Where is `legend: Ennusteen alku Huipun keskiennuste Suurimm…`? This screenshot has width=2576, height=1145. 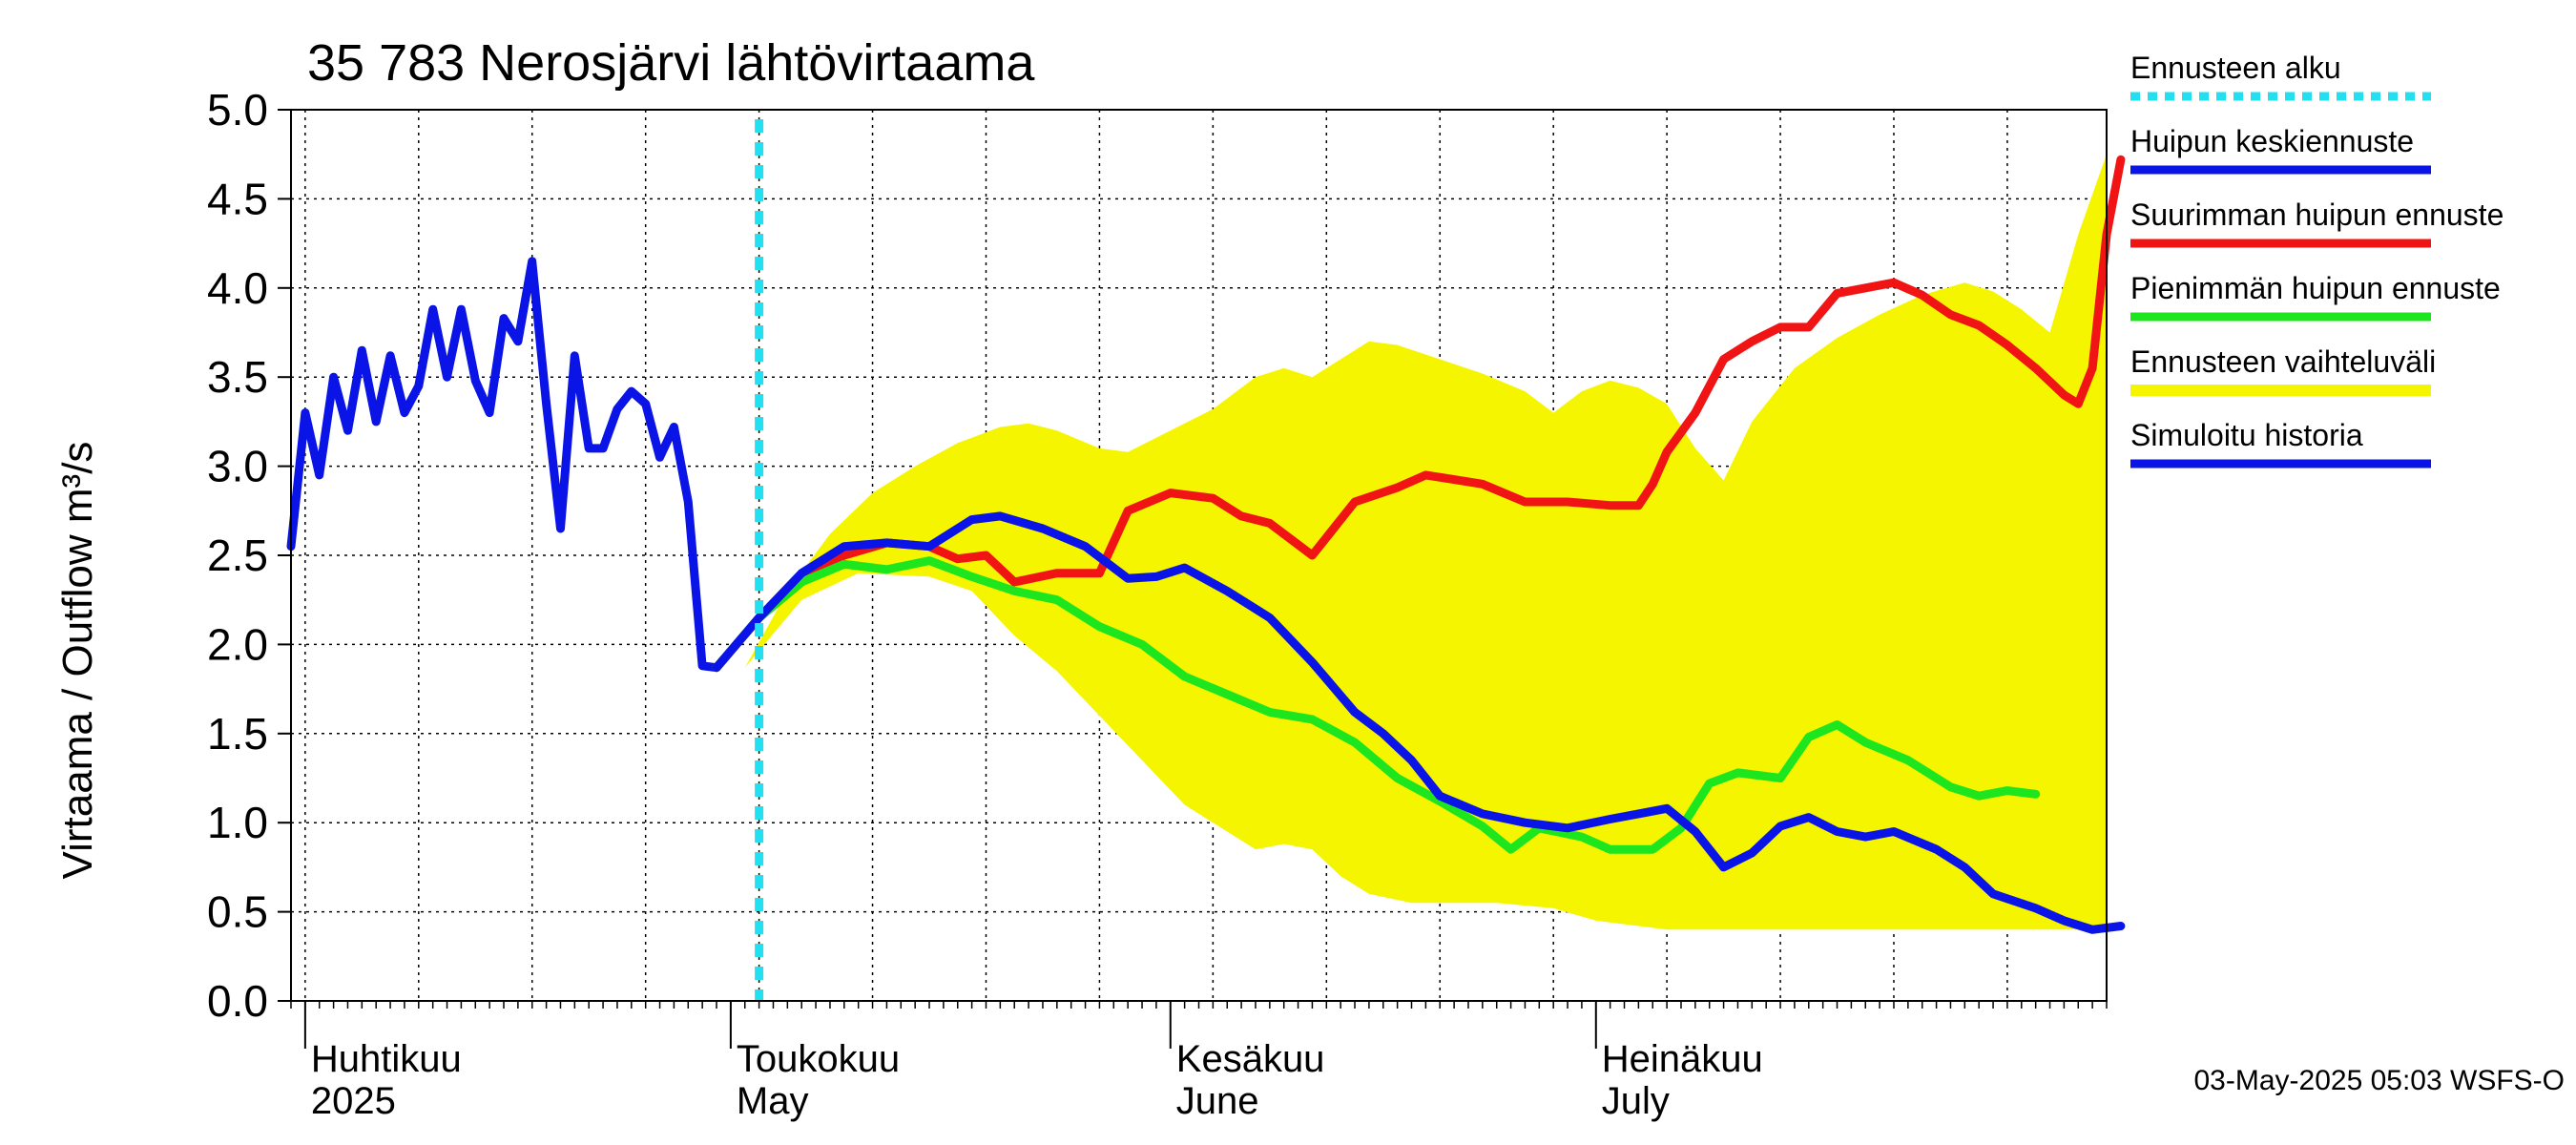 legend: Ennusteen alku Huipun keskiennuste Suurimm… is located at coordinates (2316, 259).